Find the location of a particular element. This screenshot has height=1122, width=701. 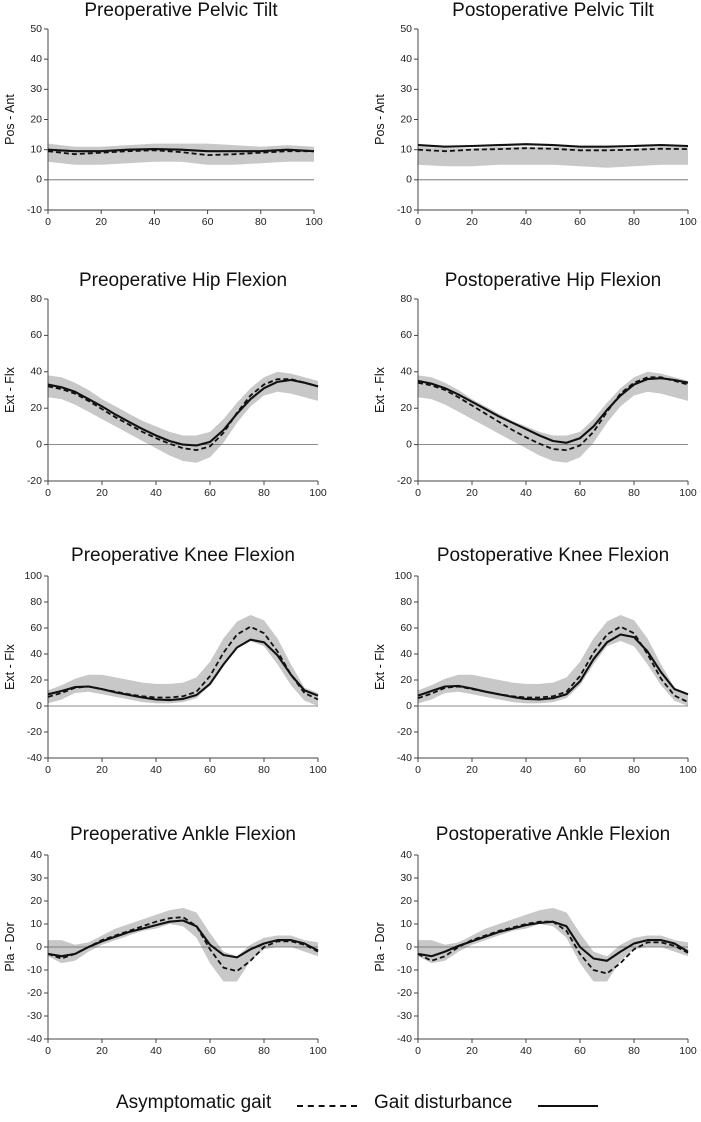

chart-title: Preoperative Pelvic Tilt is located at coordinates (181, 10).